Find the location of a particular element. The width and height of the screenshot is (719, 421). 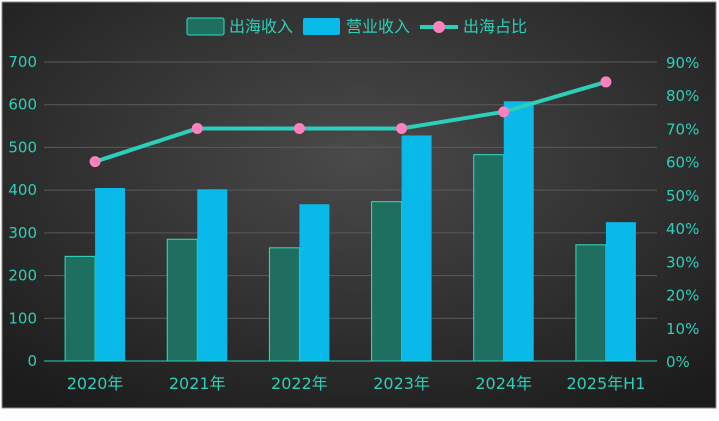

y-tick-label: 600 is located at coordinates (22, 105).